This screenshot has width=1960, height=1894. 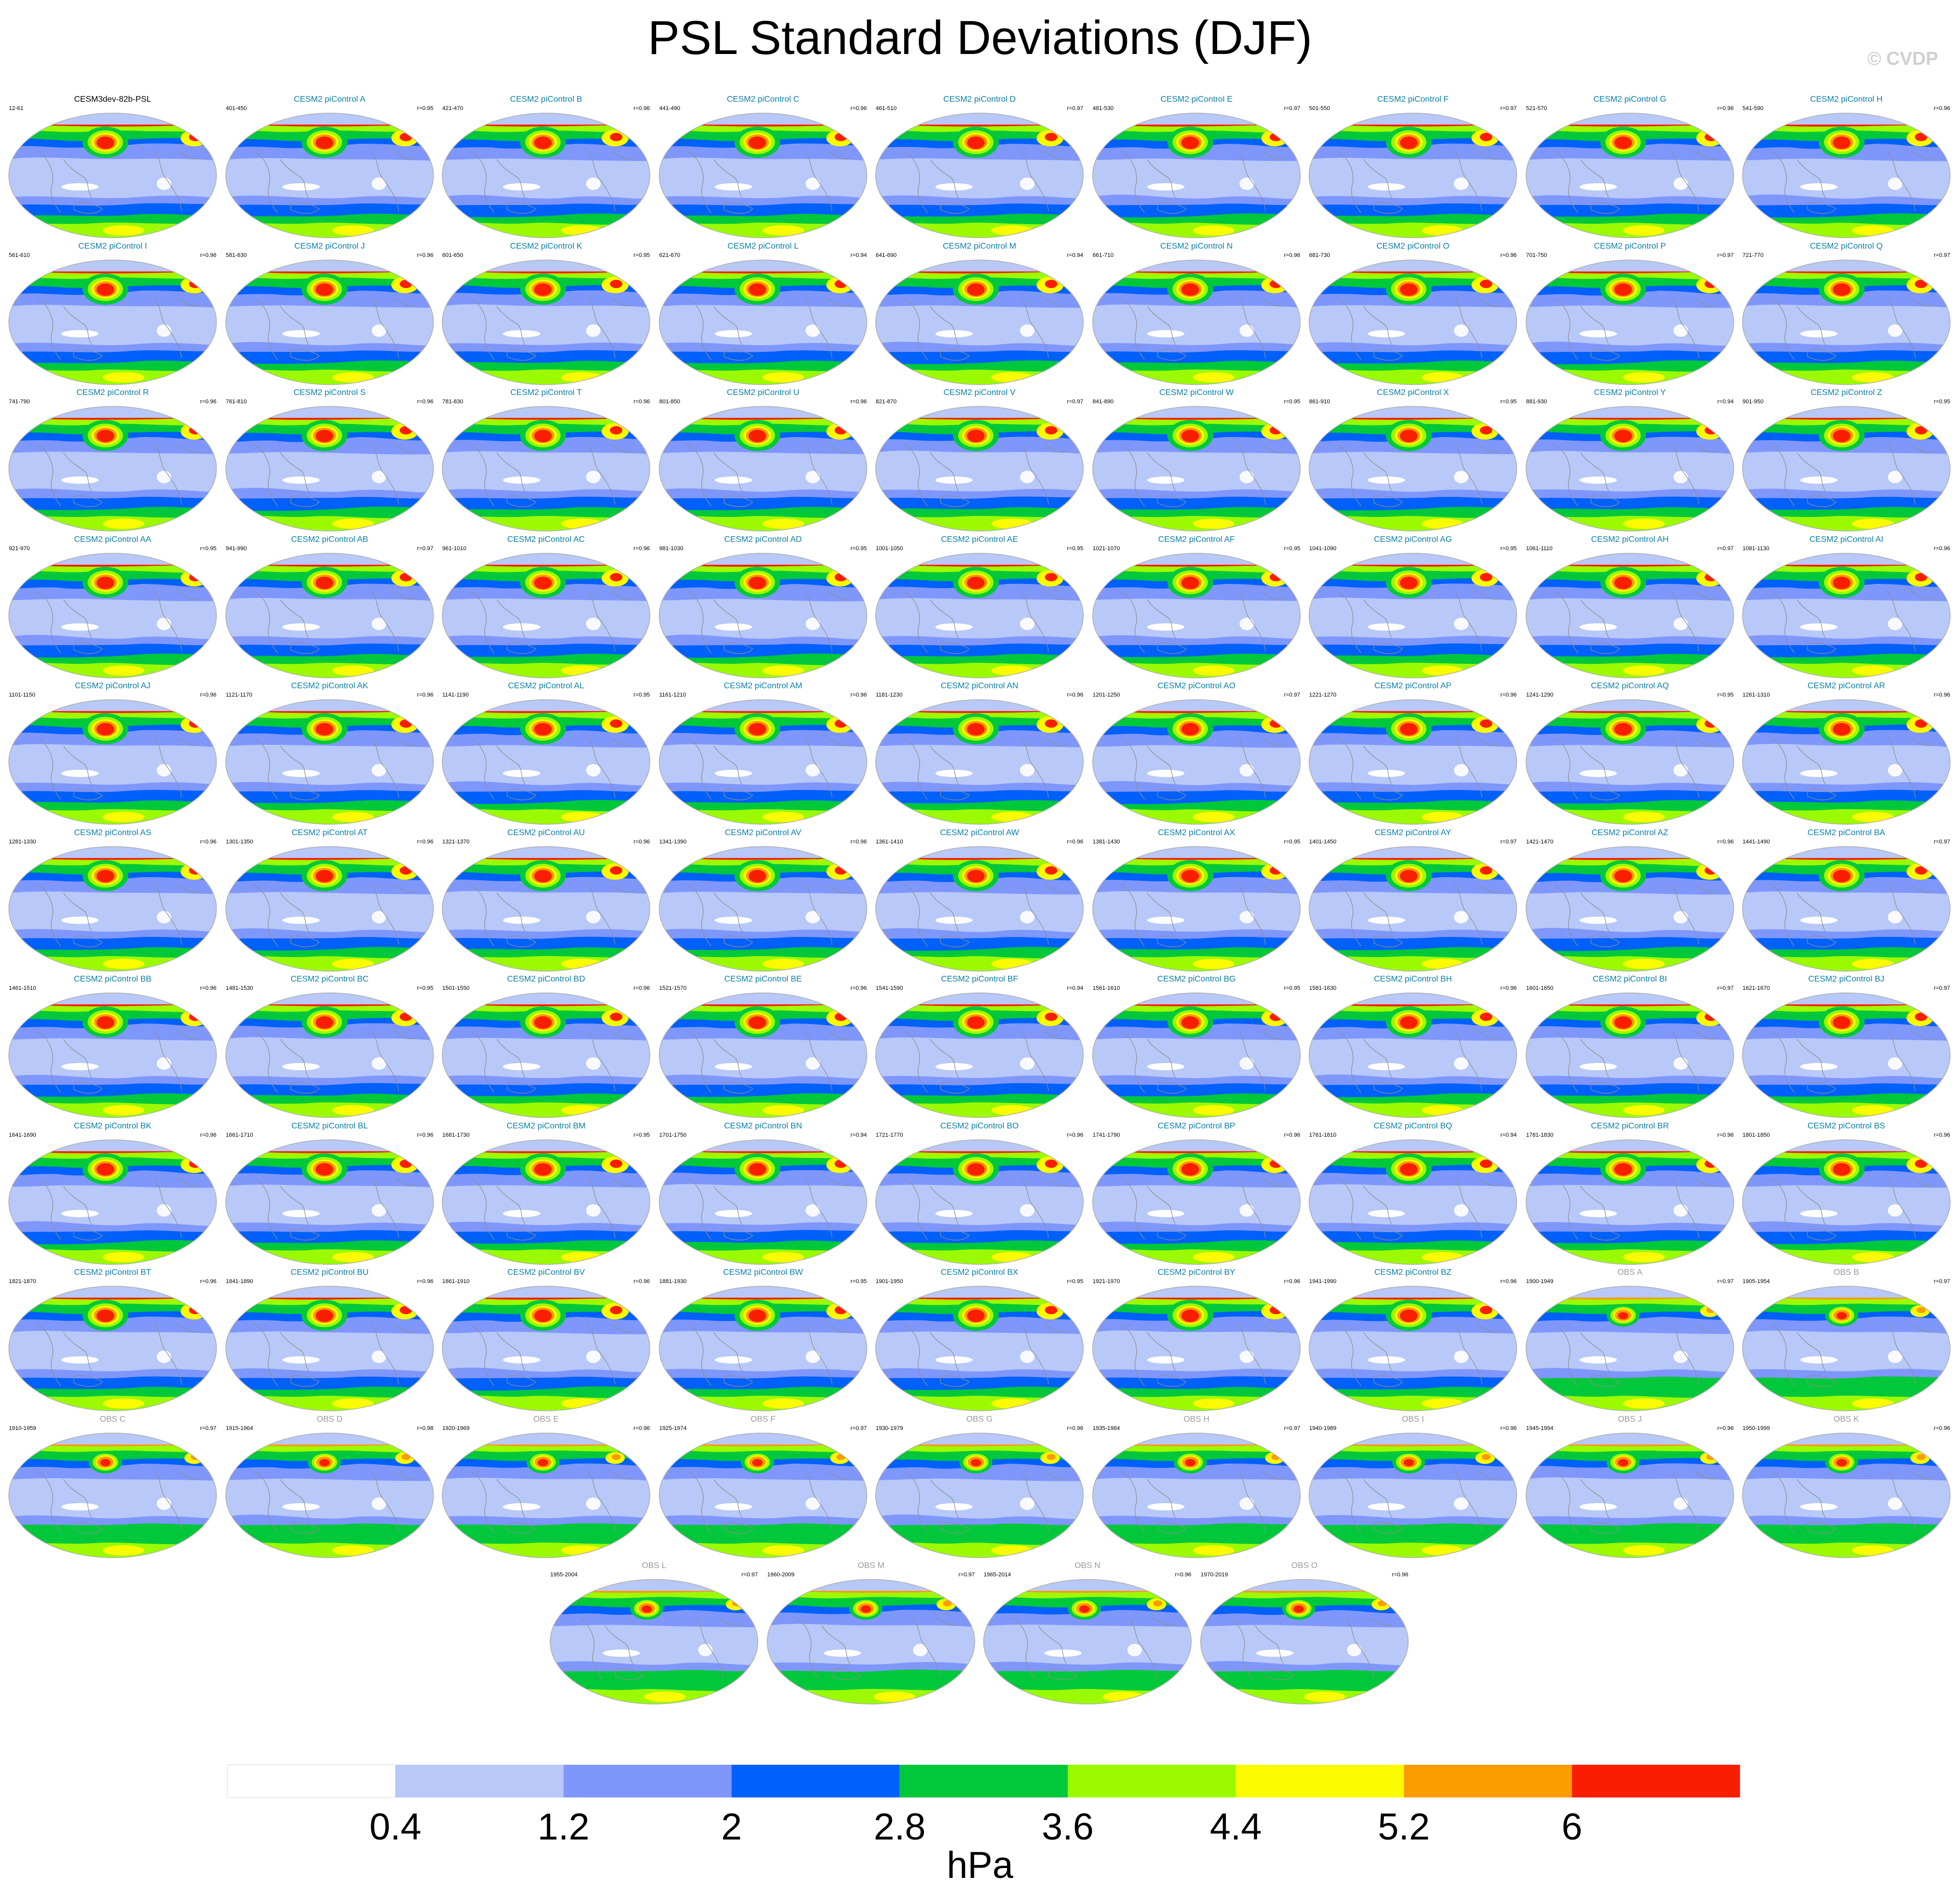 What do you see at coordinates (329, 246) in the screenshot?
I see `panel-title: CESM2 piControl J` at bounding box center [329, 246].